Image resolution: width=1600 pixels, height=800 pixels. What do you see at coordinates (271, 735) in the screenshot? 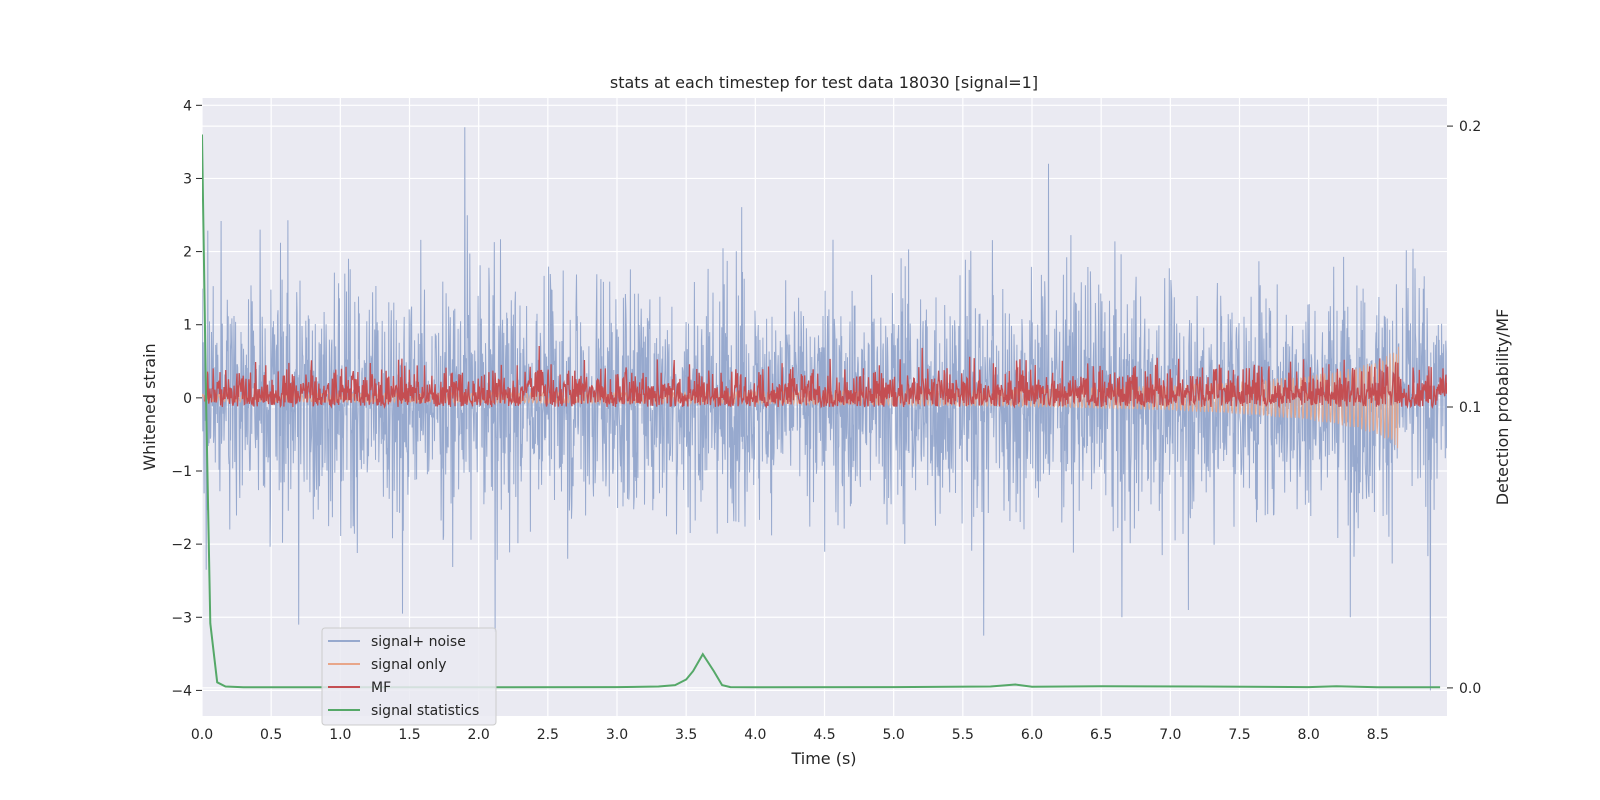
I see `x-tick-label: 0.5` at bounding box center [271, 735].